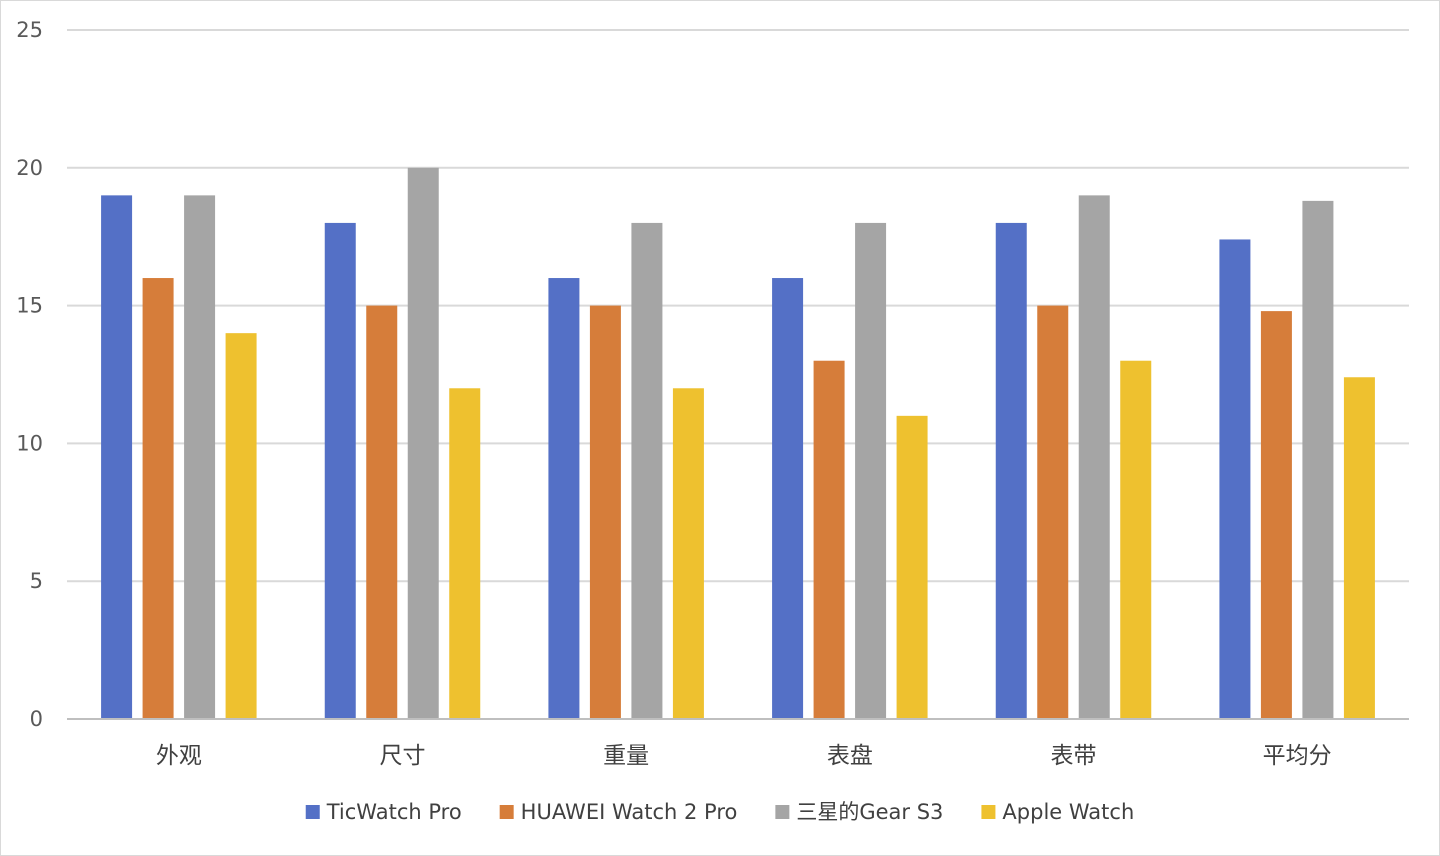  I want to click on y-tick-label: 15, so click(29, 306).